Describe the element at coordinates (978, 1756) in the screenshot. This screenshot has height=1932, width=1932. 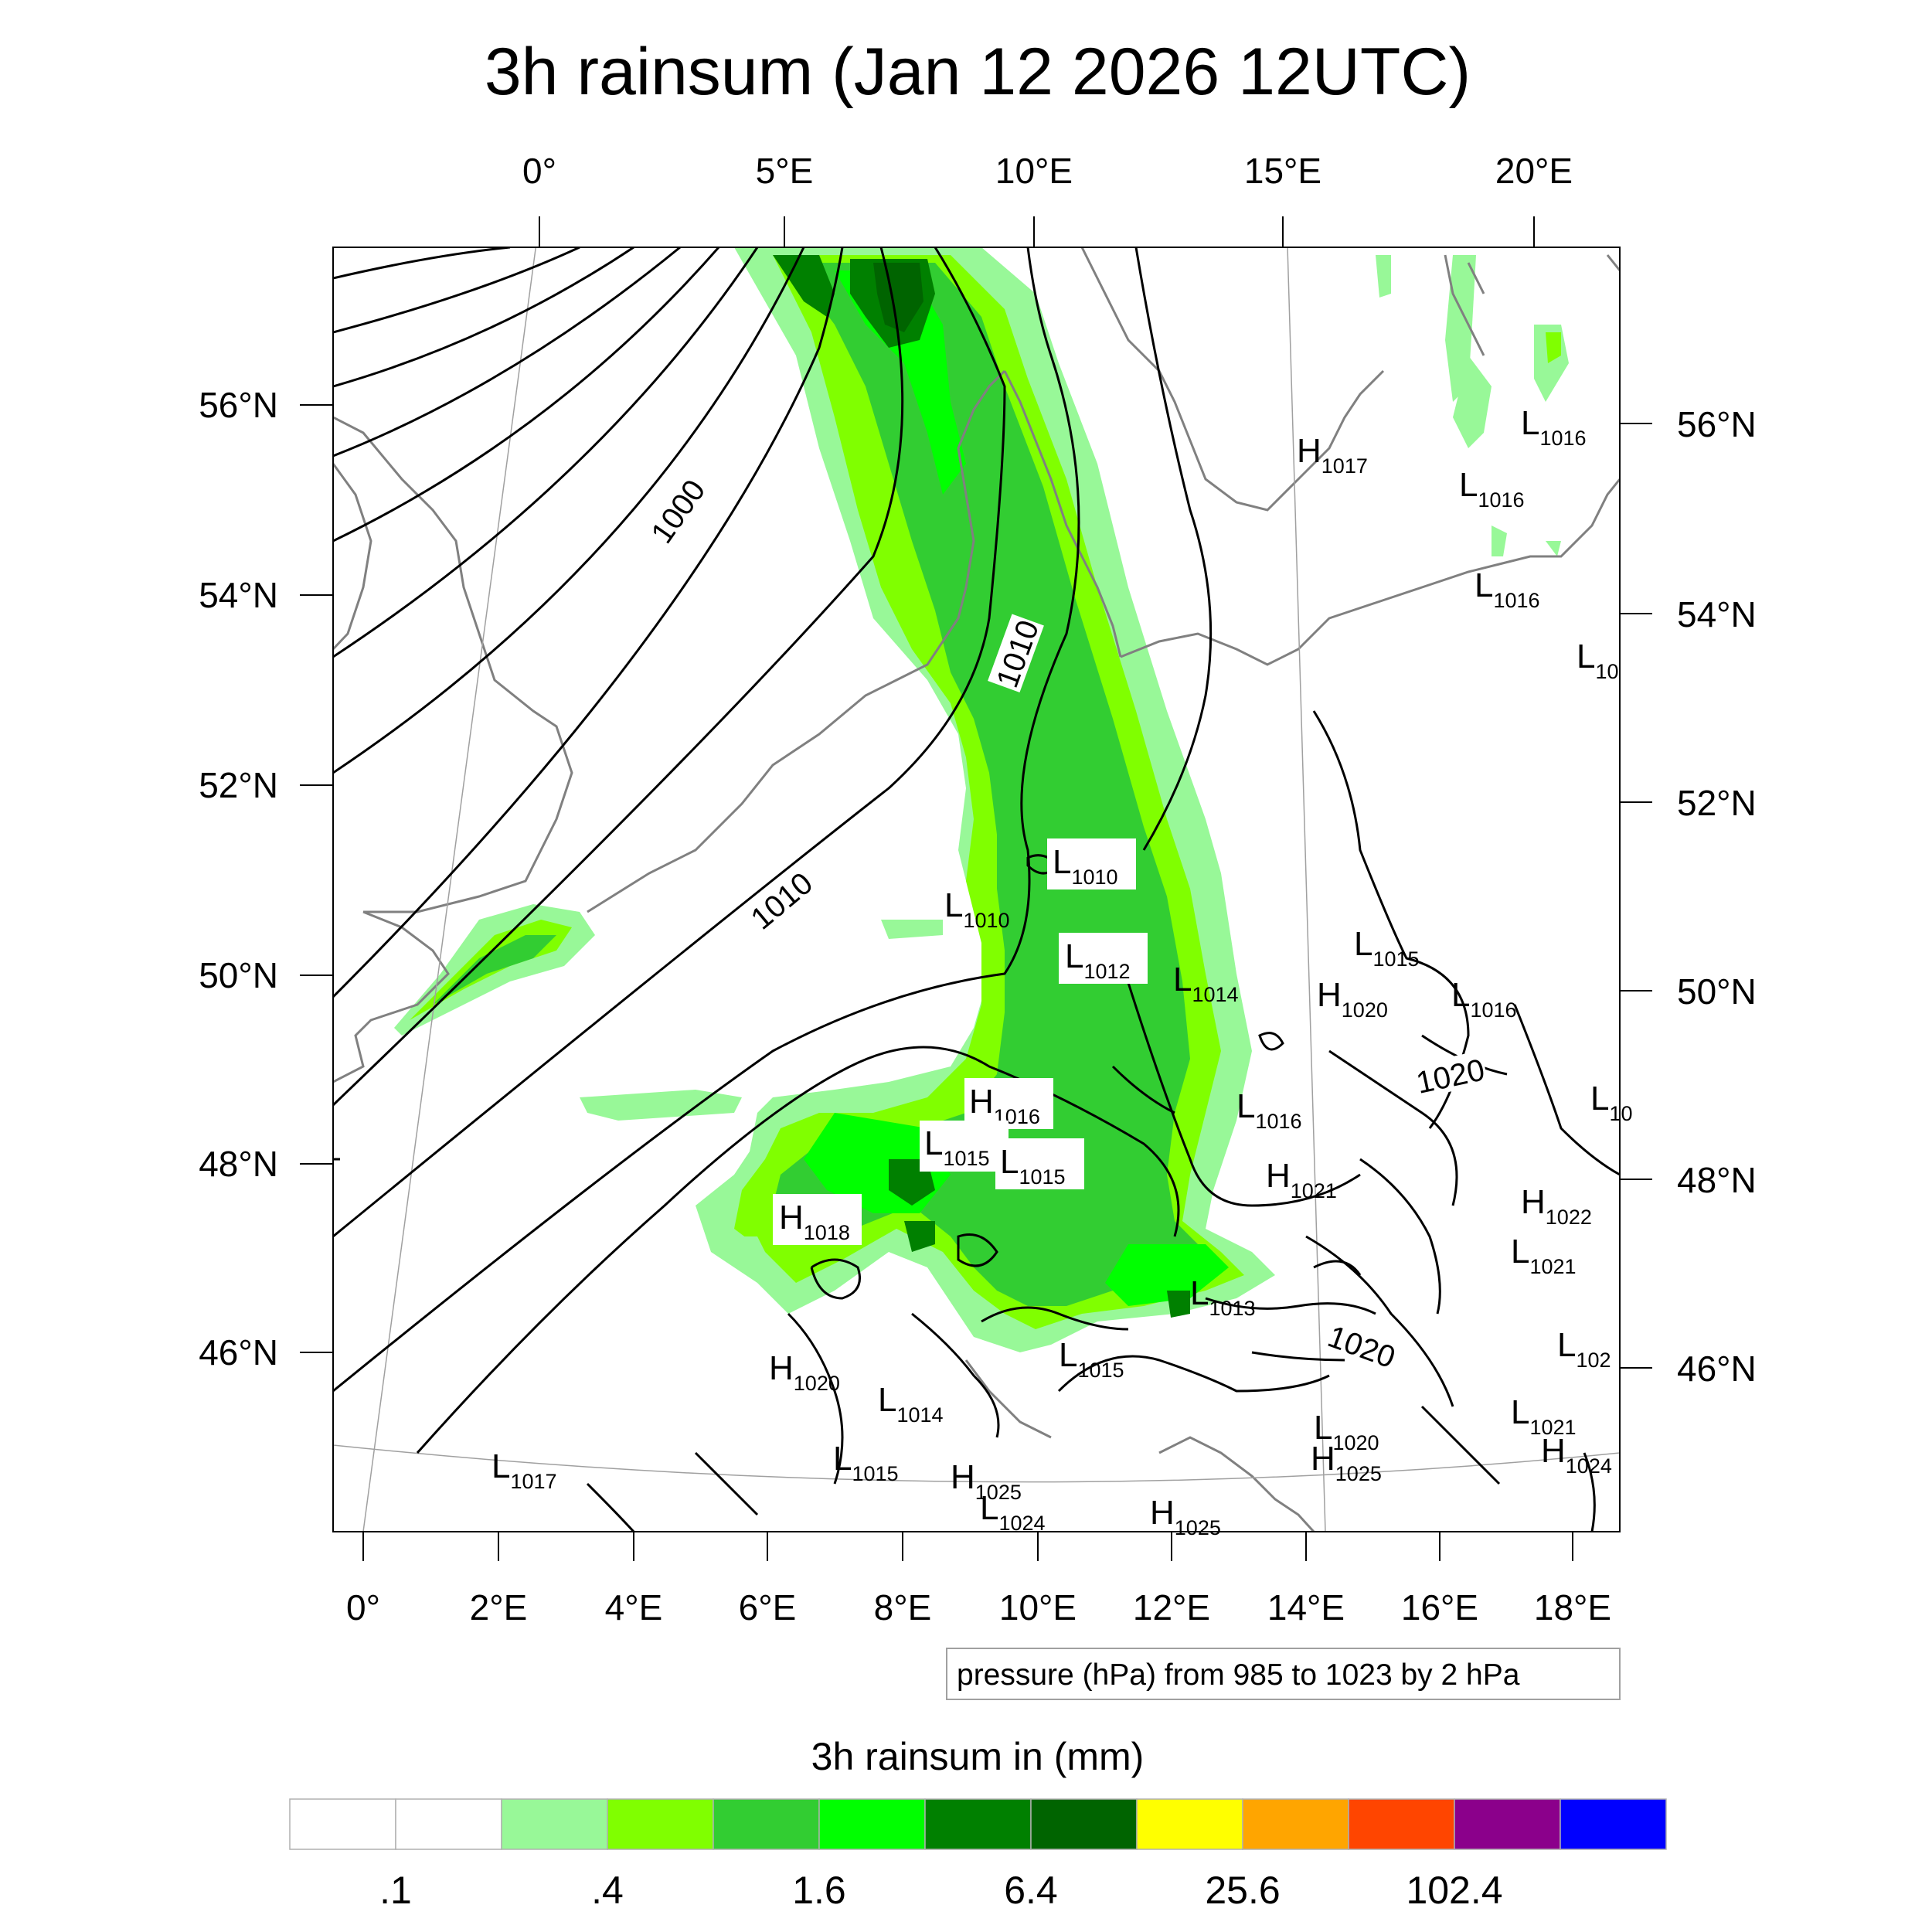
I see `colorbar-title: 3h rainsum in (mm)` at that location.